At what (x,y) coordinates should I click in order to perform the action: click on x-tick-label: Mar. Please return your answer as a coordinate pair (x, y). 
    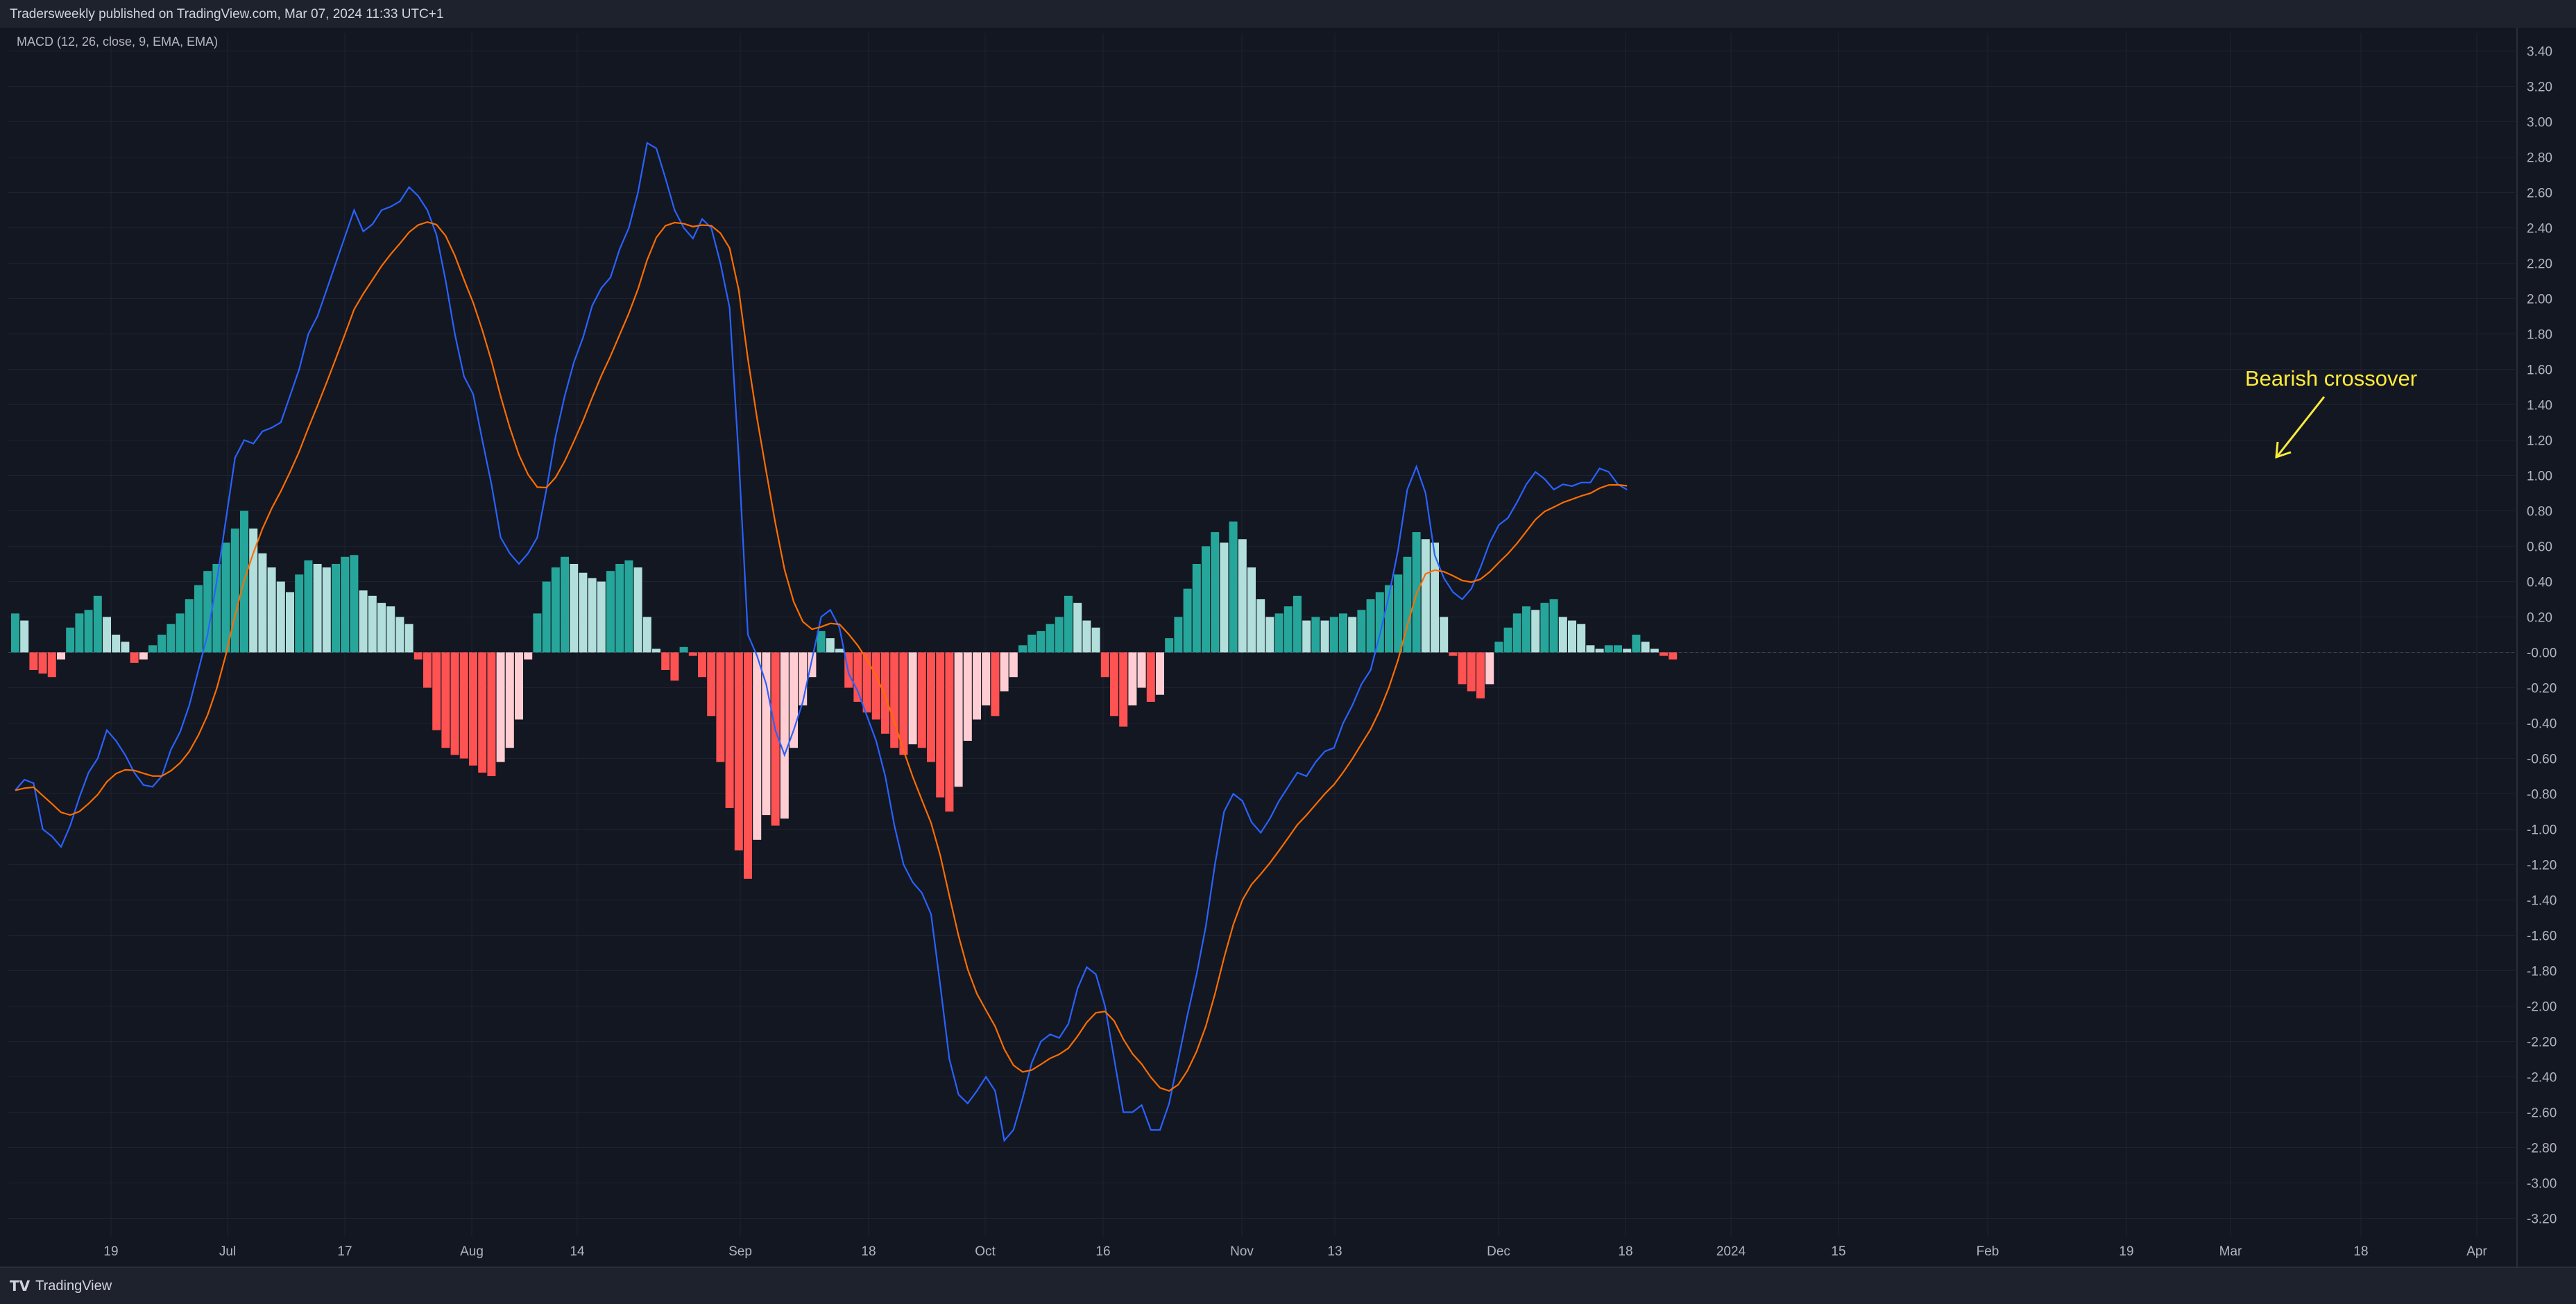
    Looking at the image, I should click on (2230, 1251).